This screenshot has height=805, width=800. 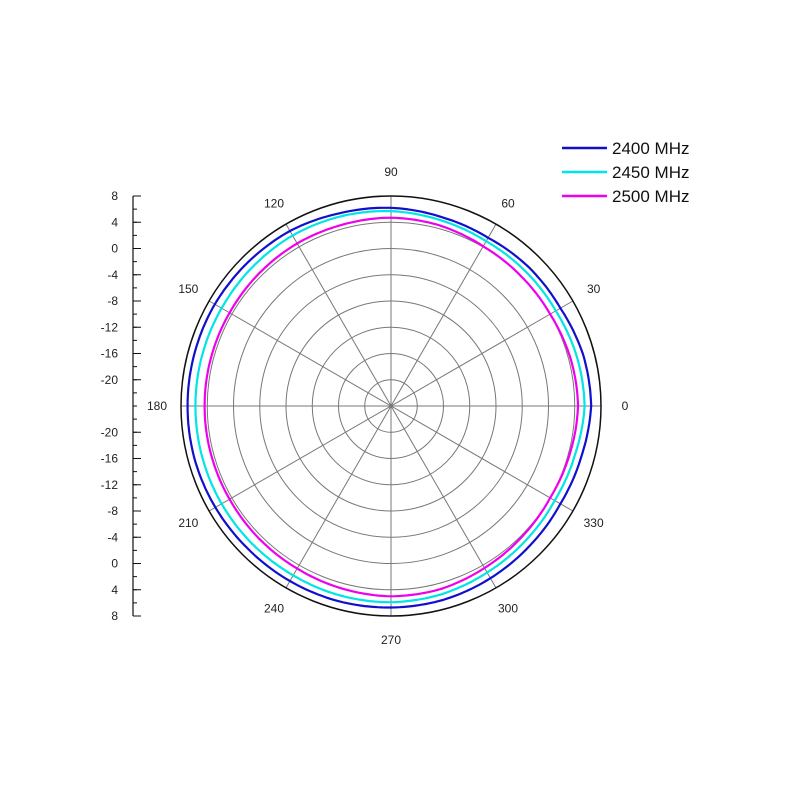 I want to click on legend: 2400 MHz 2450 MHz 2500 MHz, so click(x=625, y=172).